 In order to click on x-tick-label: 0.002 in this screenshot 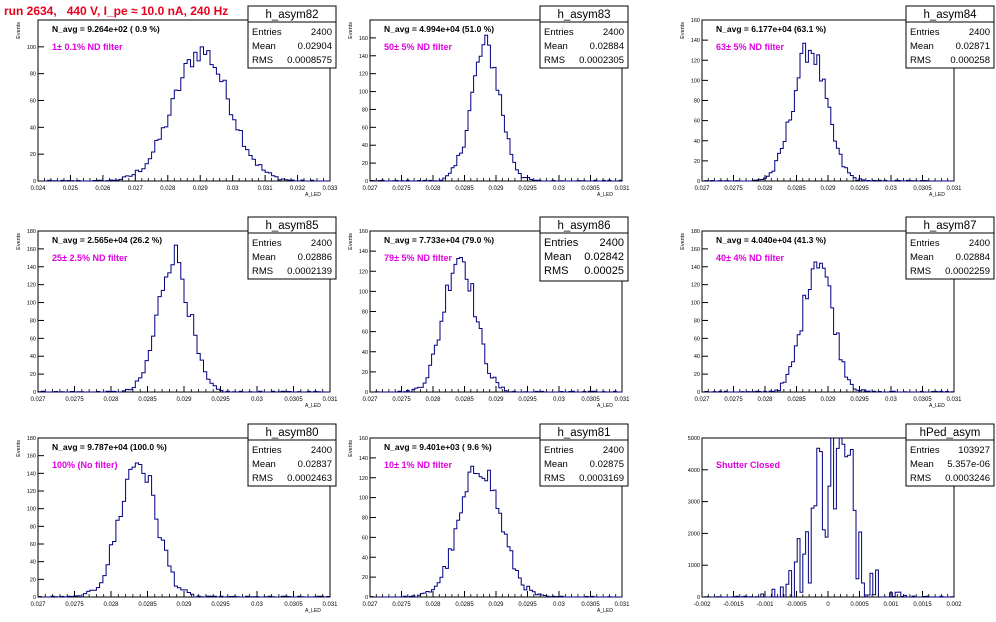, I will do `click(954, 605)`.